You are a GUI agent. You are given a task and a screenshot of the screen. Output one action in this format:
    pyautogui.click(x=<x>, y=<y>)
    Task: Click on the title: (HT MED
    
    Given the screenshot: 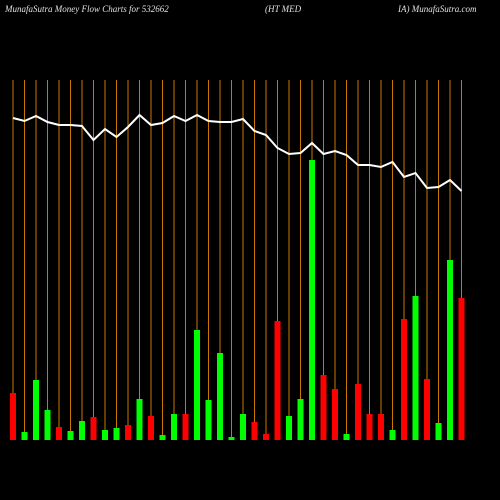 What is the action you would take?
    pyautogui.click(x=283, y=9)
    